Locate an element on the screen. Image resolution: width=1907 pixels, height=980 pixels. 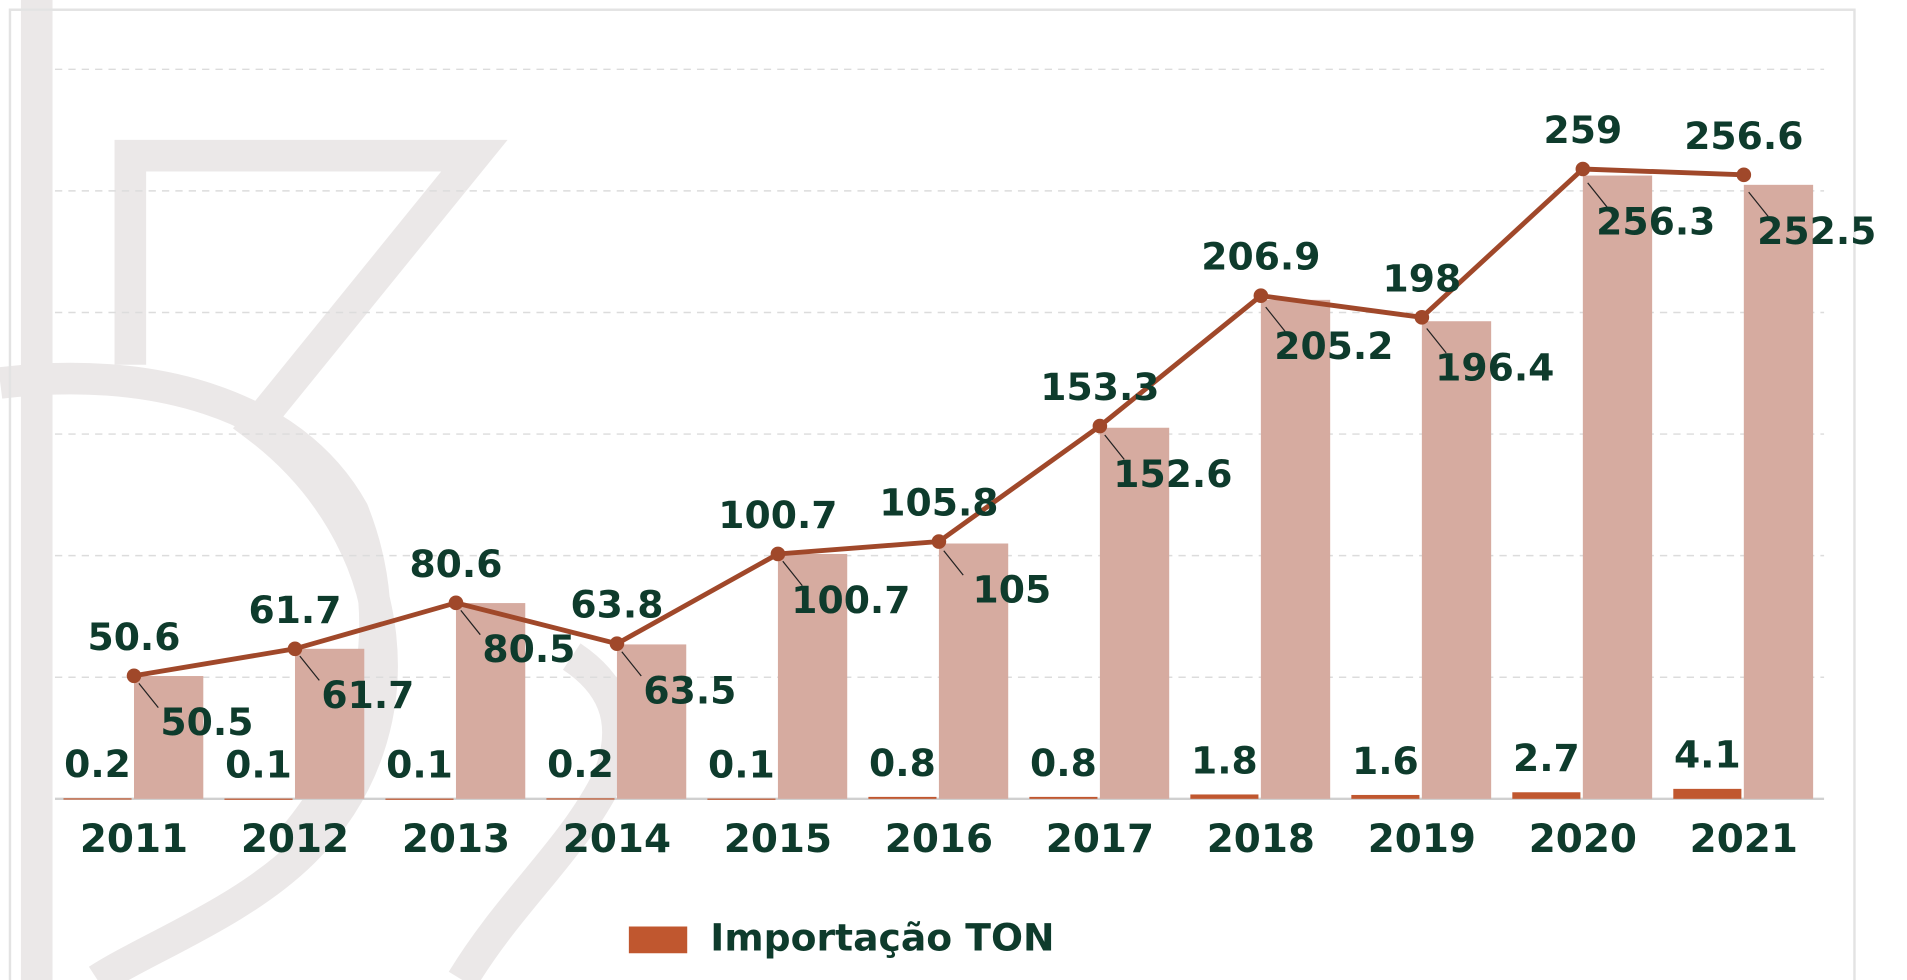
data-label: 1.6 is located at coordinates (1385, 761).